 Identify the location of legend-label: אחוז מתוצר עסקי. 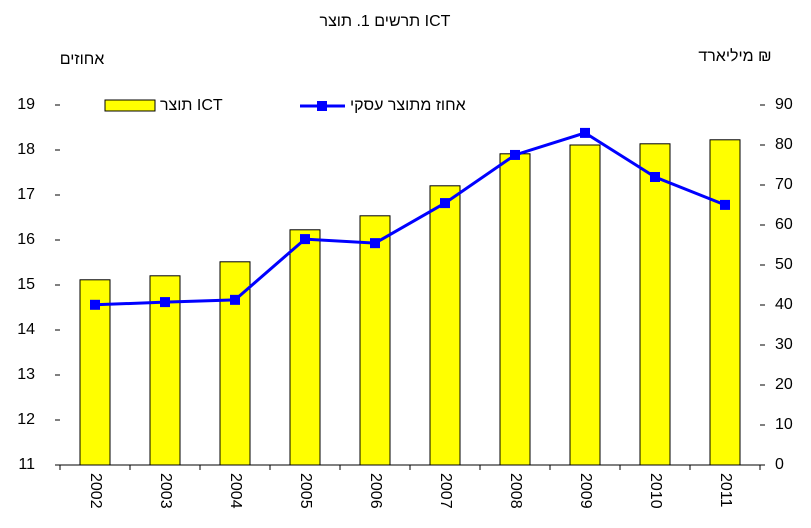
(408, 105).